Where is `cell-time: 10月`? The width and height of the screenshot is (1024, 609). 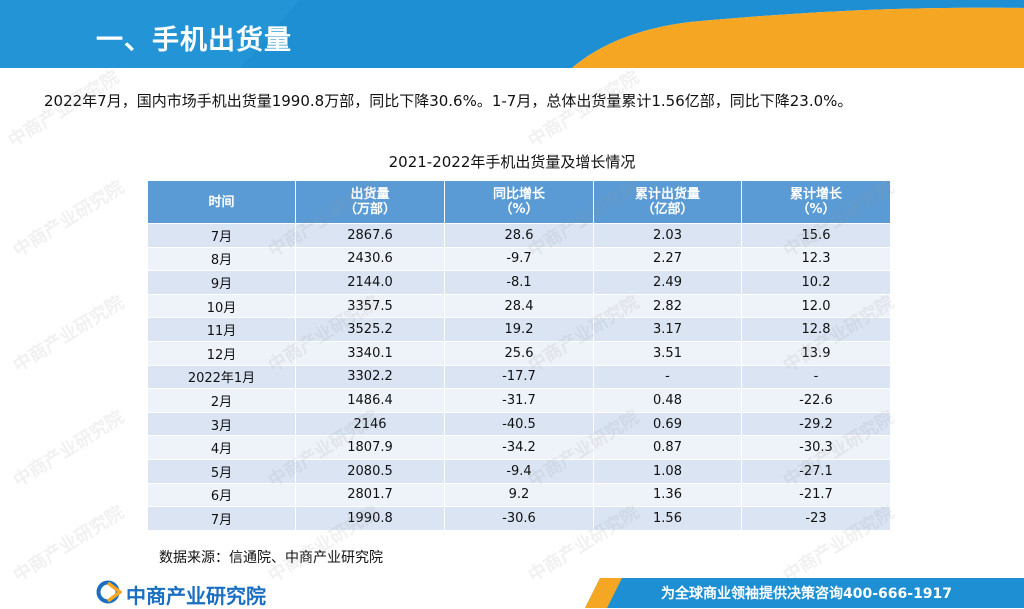
cell-time: 10月 is located at coordinates (221, 306).